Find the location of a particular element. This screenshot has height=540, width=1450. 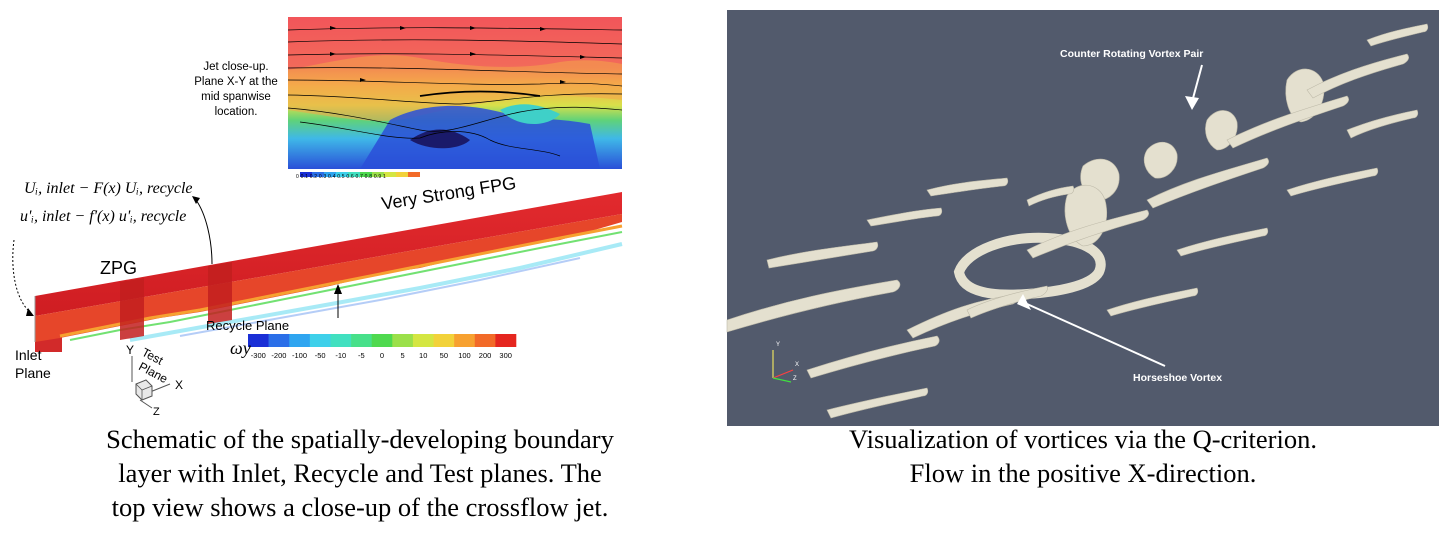

closeup-scale-tick: 0.5 is located at coordinates (341, 177).